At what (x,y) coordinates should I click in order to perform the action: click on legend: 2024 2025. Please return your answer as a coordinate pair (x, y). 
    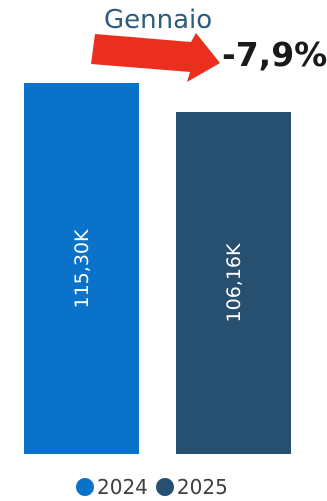
    Looking at the image, I should click on (156, 487).